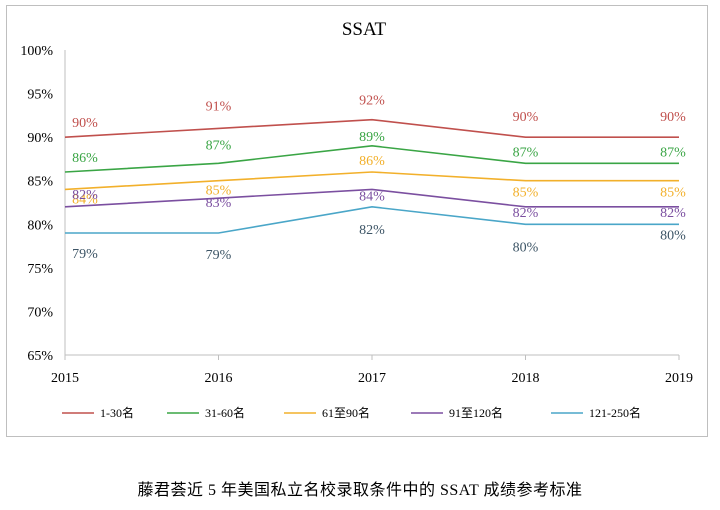 The height and width of the screenshot is (510, 720). What do you see at coordinates (372, 378) in the screenshot?
I see `x-tick-label: 2017` at bounding box center [372, 378].